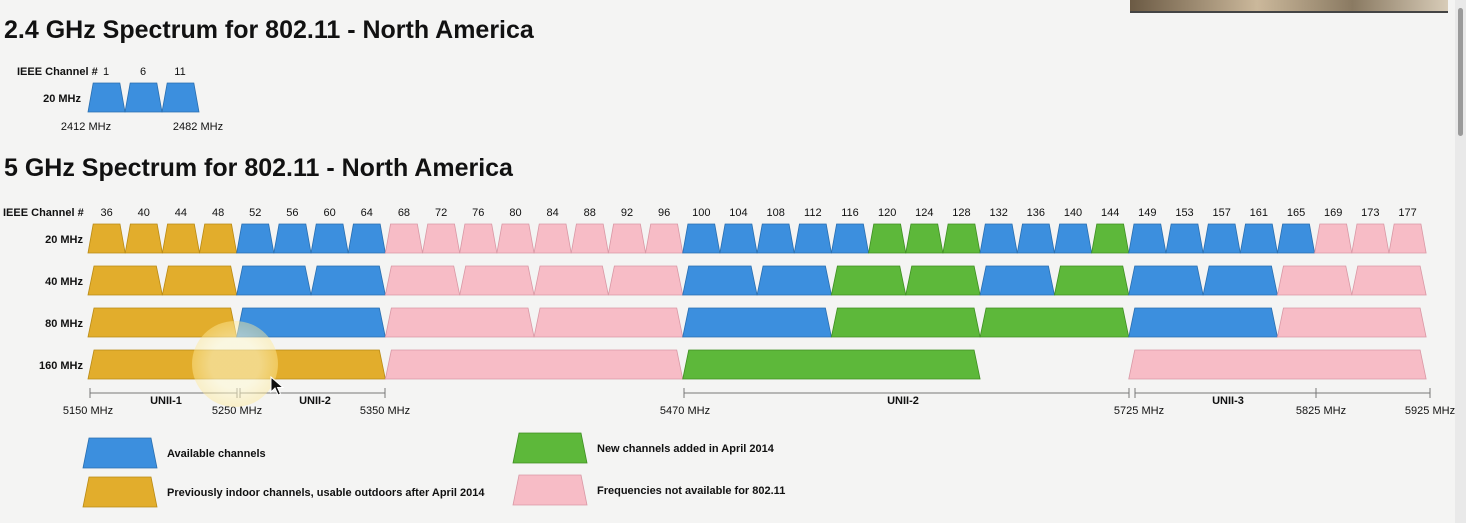  I want to click on channel-number: 96, so click(664, 213).